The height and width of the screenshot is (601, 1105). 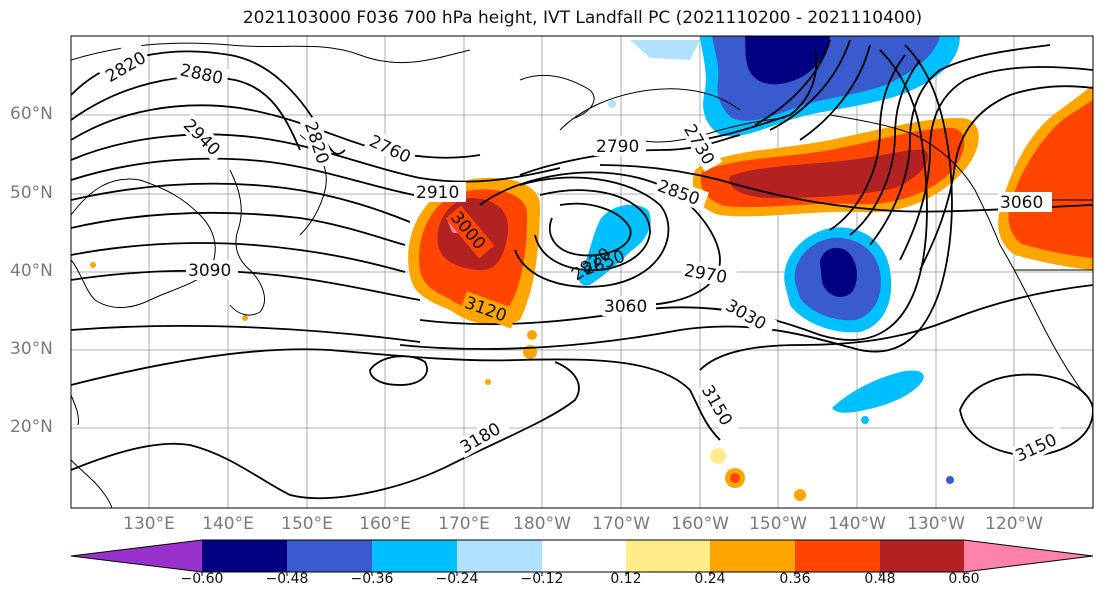 What do you see at coordinates (372, 579) in the screenshot?
I see `colorbar-tick-label: −0.36` at bounding box center [372, 579].